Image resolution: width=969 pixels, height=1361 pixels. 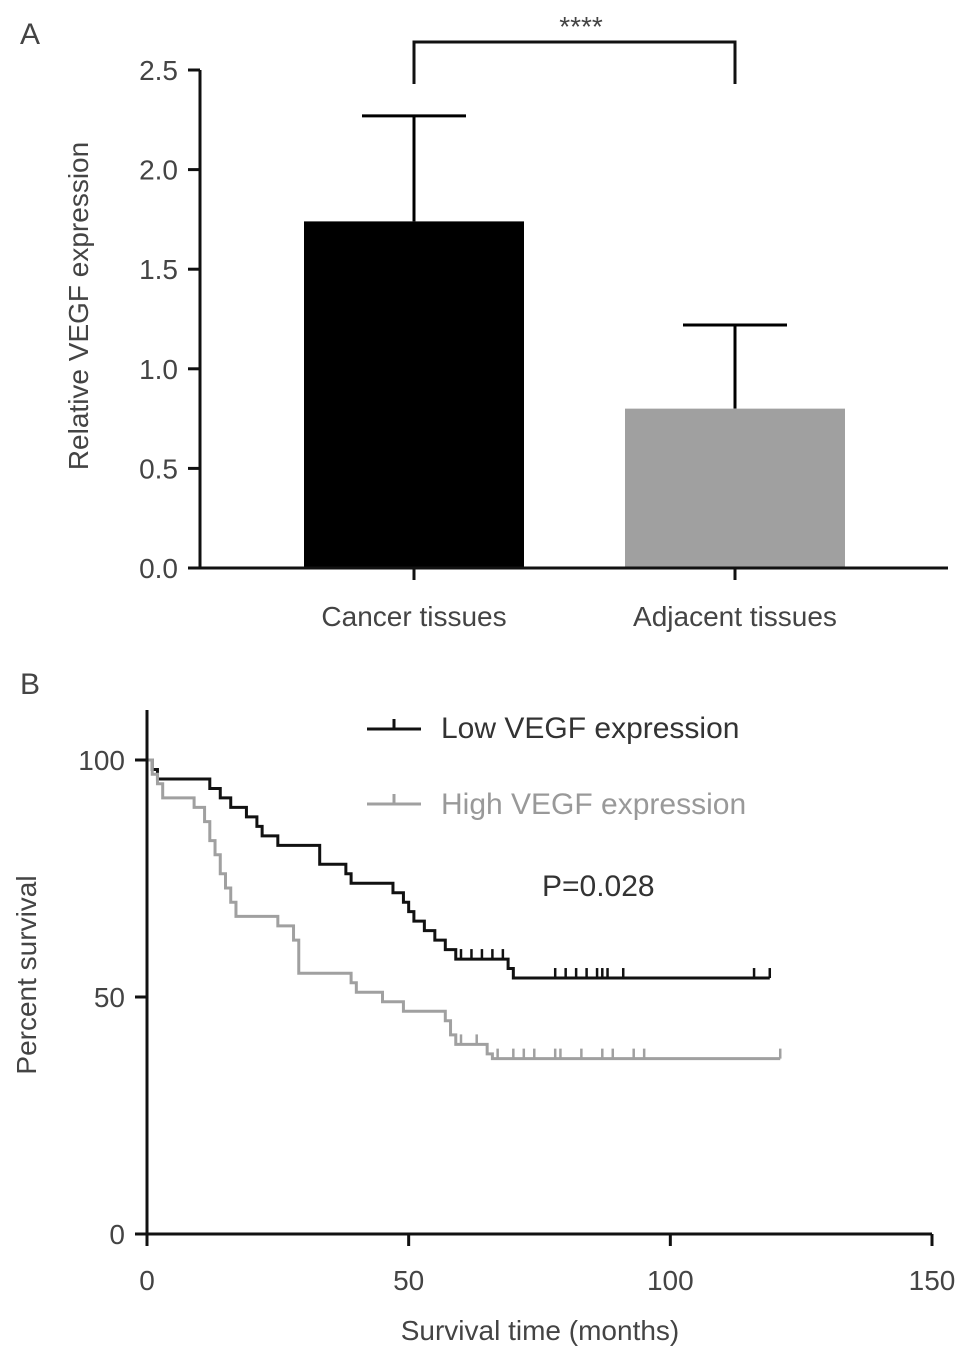 I want to click on survival-chart-y-ticks: 0 50 100, so click(x=112, y=997).